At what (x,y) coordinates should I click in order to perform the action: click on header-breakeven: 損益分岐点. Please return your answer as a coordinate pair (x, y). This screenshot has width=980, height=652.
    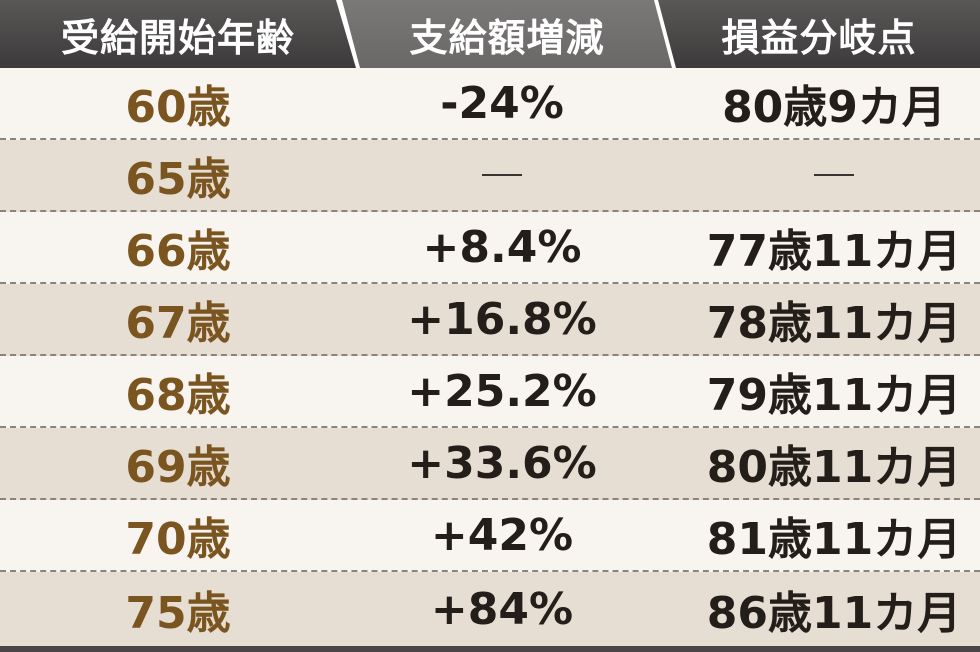
    Looking at the image, I should click on (819, 34).